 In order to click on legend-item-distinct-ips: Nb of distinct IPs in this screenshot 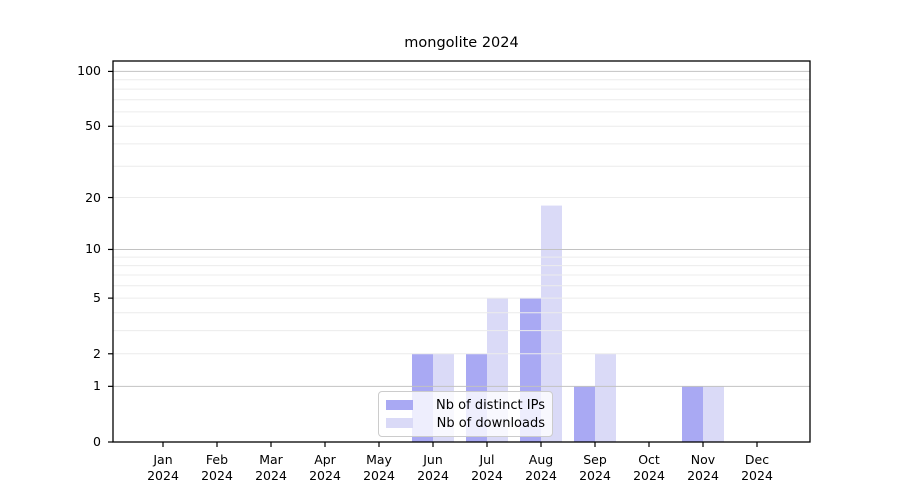, I will do `click(465, 405)`.